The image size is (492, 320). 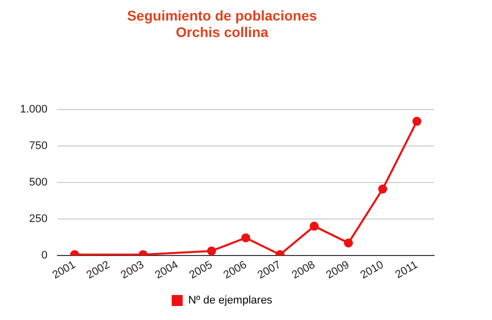 I want to click on y-tick-label: 750, so click(x=38, y=146).